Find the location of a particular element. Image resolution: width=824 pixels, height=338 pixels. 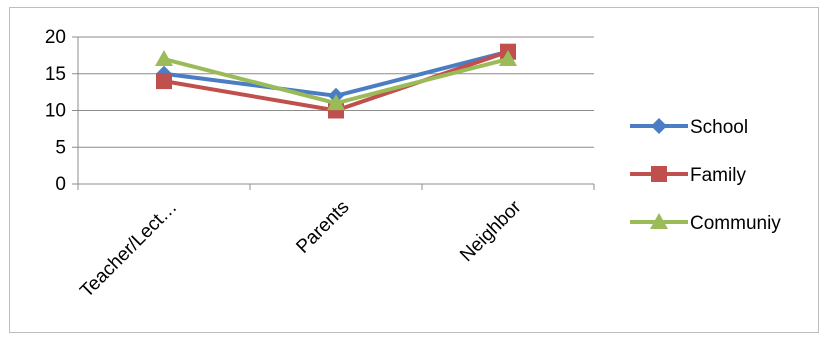

legend-label-family: Family is located at coordinates (718, 175).